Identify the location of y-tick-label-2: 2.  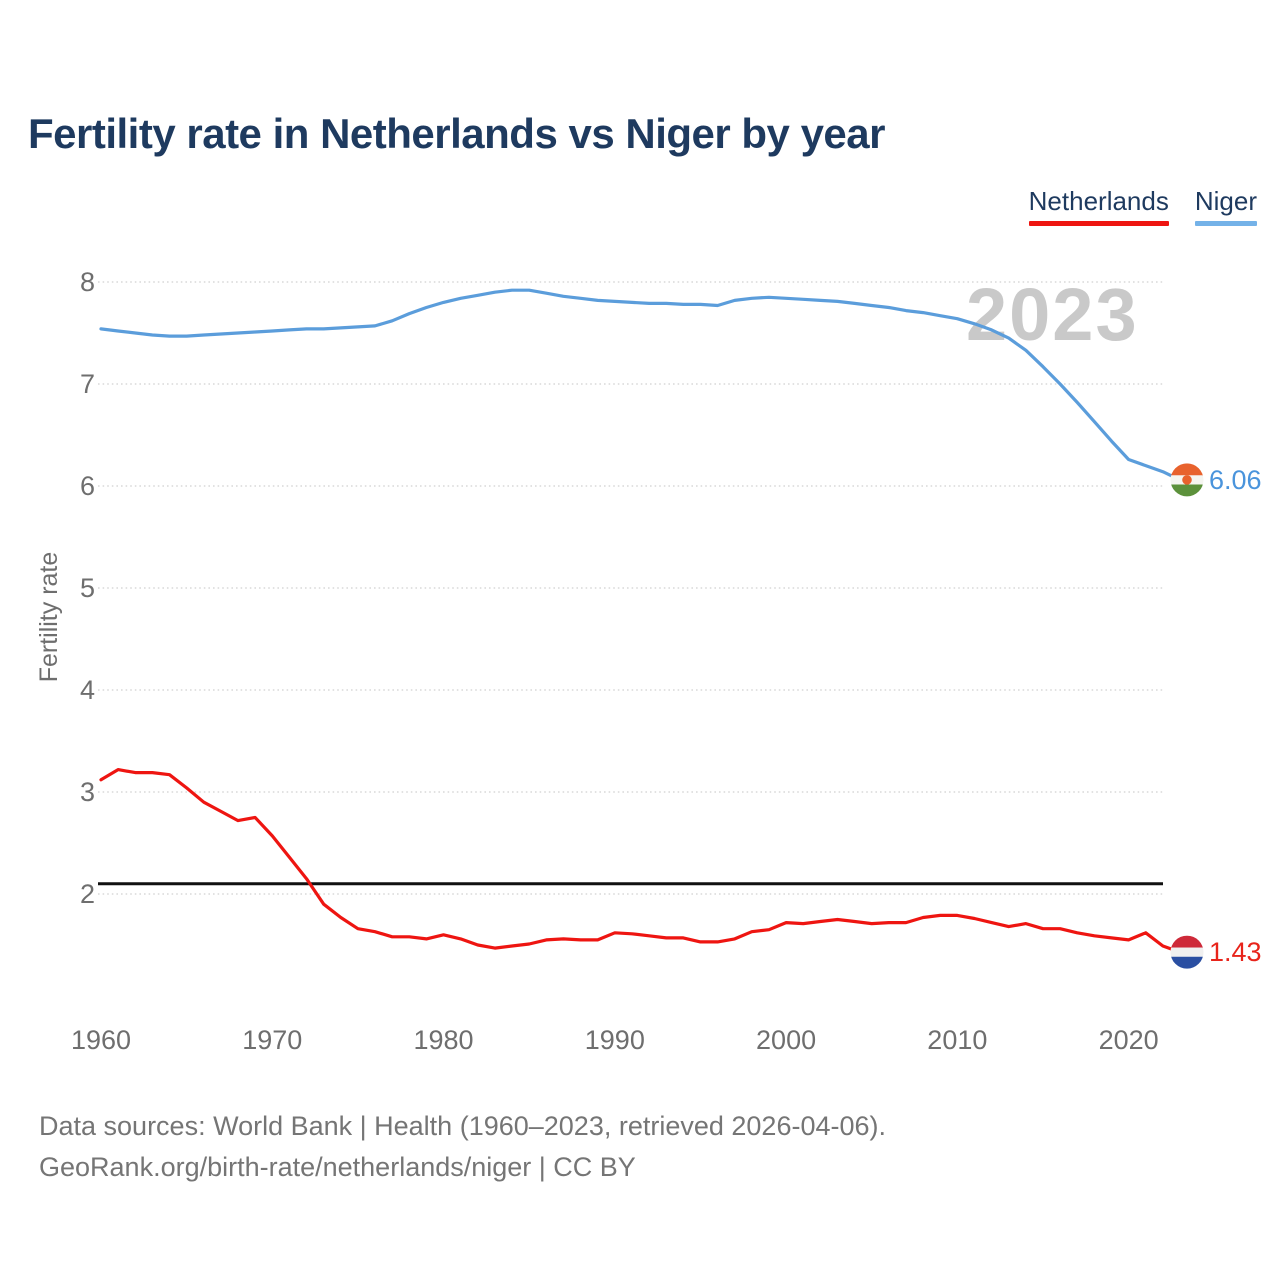
(87, 894).